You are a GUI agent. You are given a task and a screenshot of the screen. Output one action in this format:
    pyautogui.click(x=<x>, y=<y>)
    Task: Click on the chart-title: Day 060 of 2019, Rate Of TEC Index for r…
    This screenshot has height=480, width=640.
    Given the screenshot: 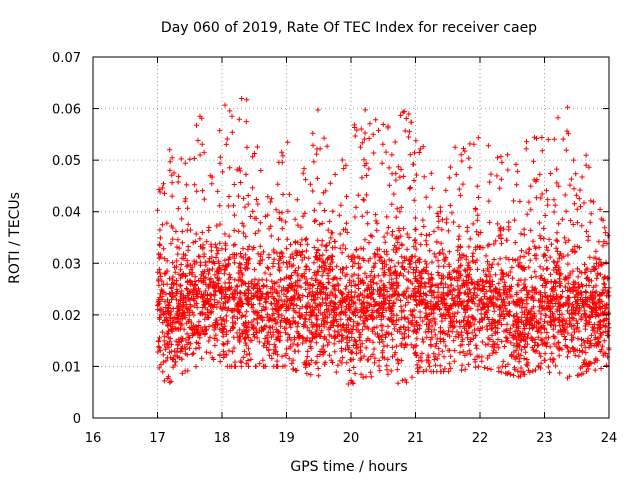 What is the action you would take?
    pyautogui.click(x=349, y=28)
    